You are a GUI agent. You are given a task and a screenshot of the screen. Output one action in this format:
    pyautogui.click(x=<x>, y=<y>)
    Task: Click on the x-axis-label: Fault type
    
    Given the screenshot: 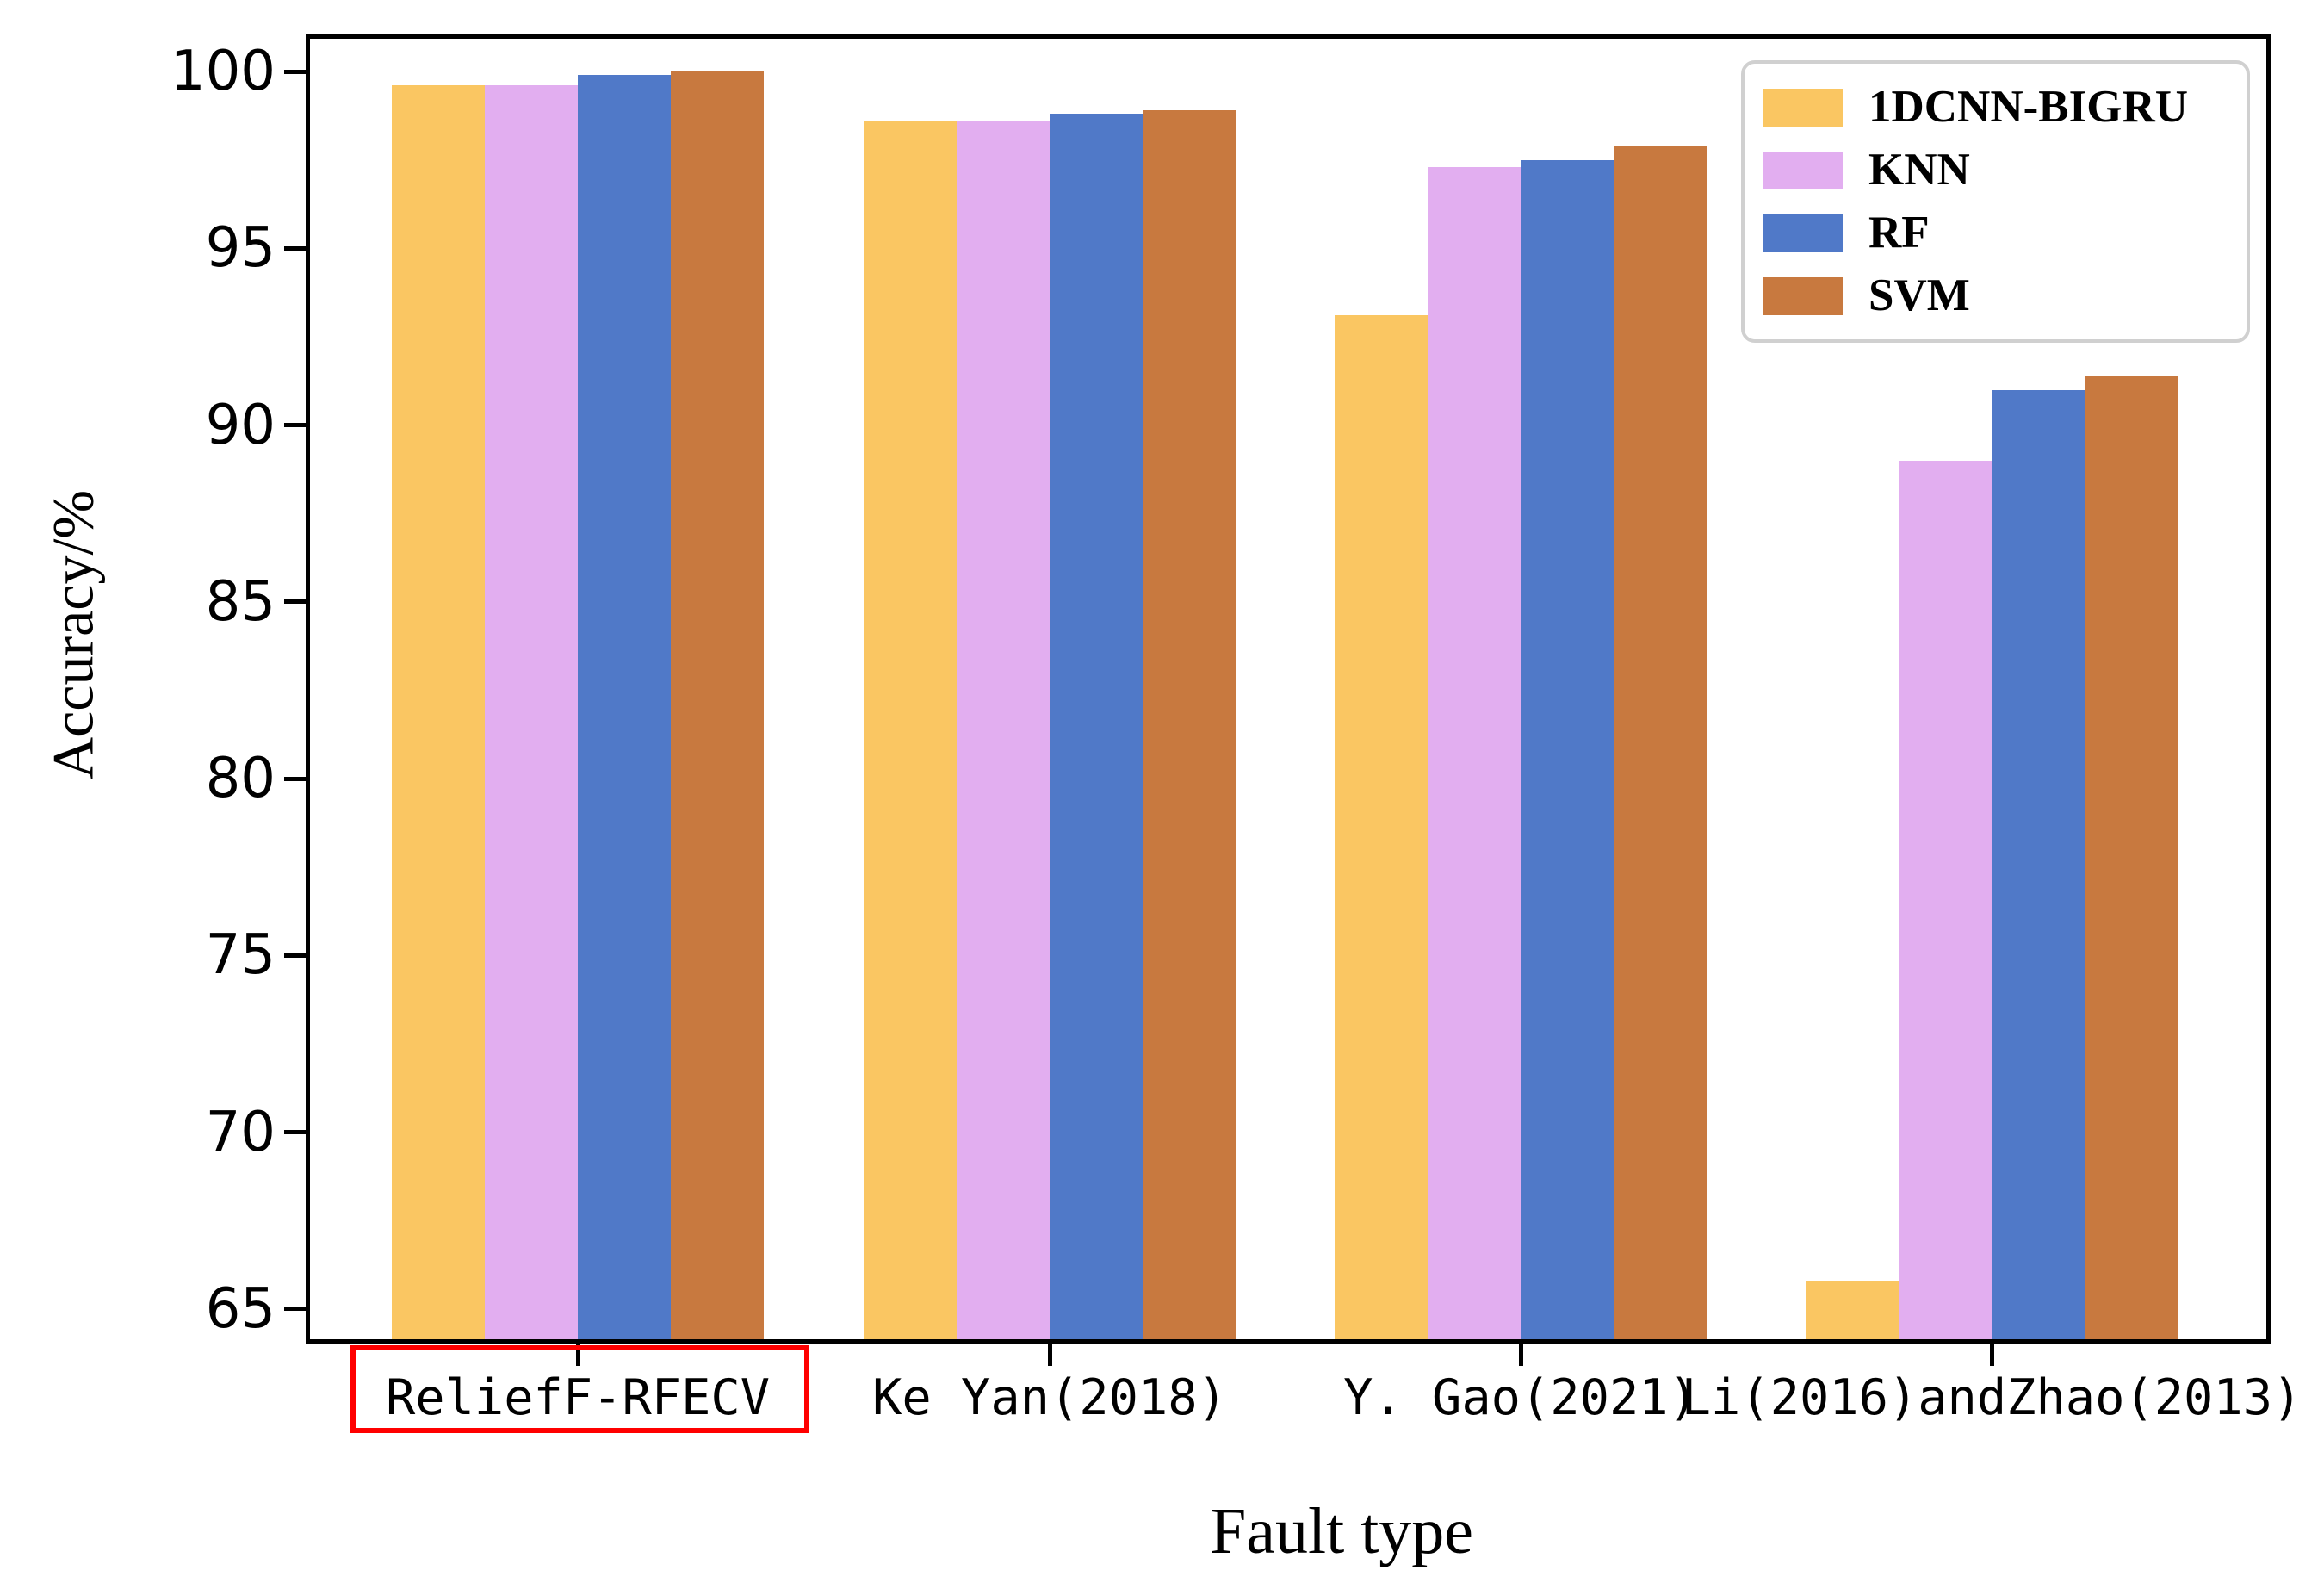 What is the action you would take?
    pyautogui.click(x=1341, y=1531)
    